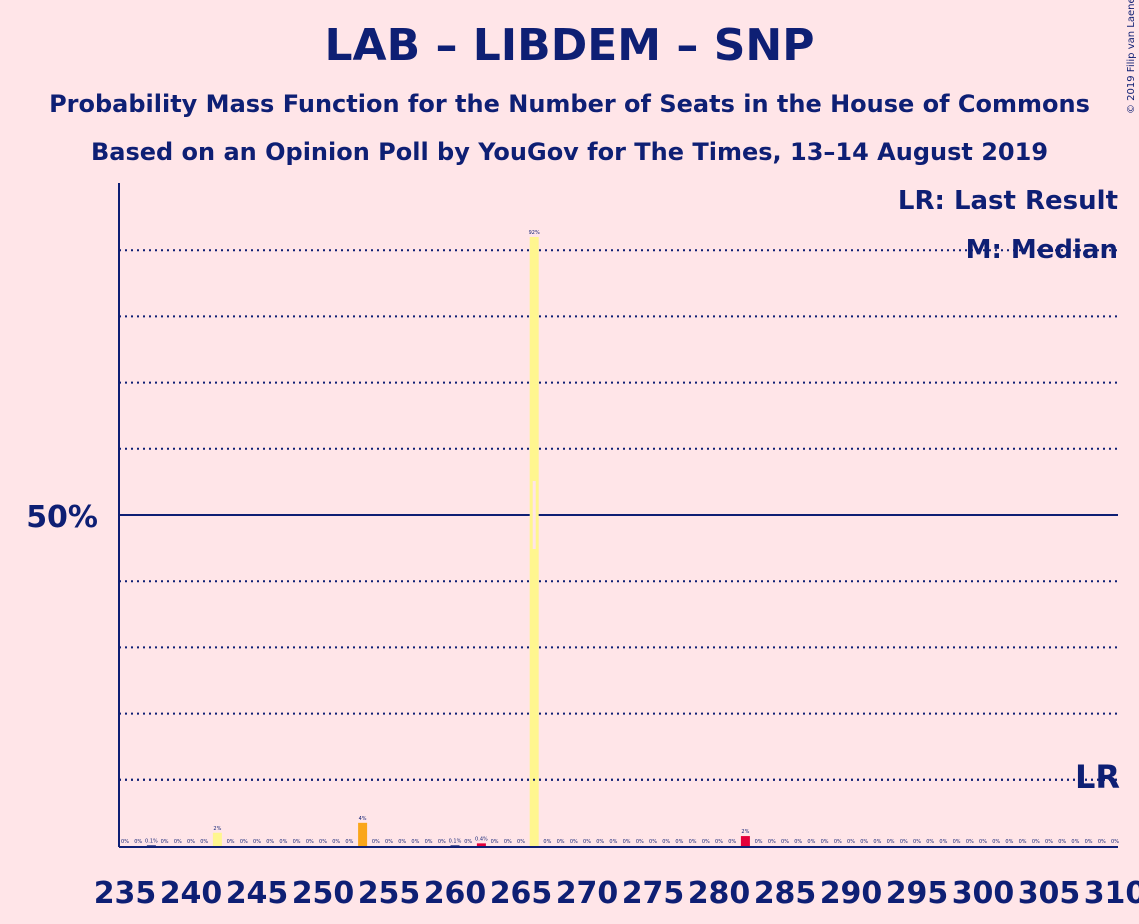 Image resolution: width=1139 pixels, height=924 pixels. I want to click on x-tick-285: 285, so click(785, 893).